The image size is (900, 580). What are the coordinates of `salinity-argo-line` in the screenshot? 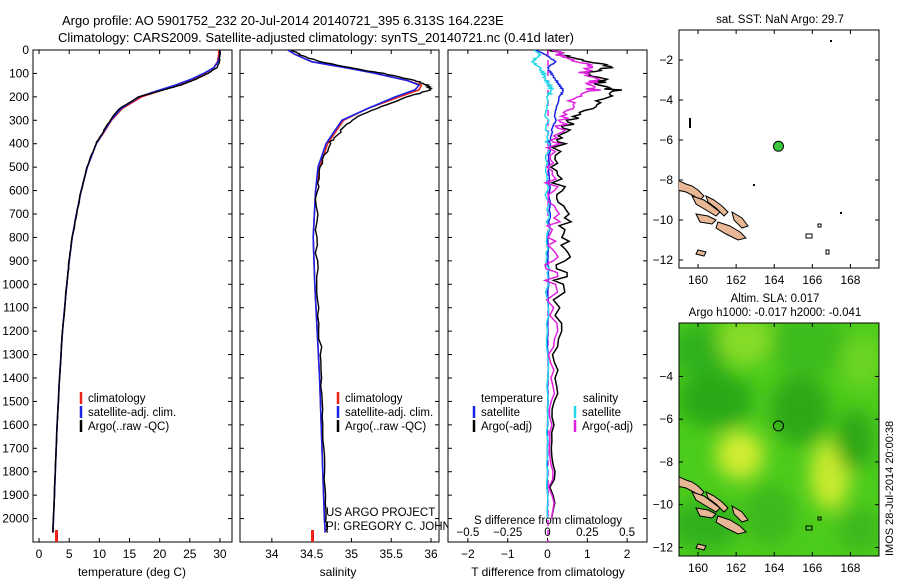 It's located at (362, 291).